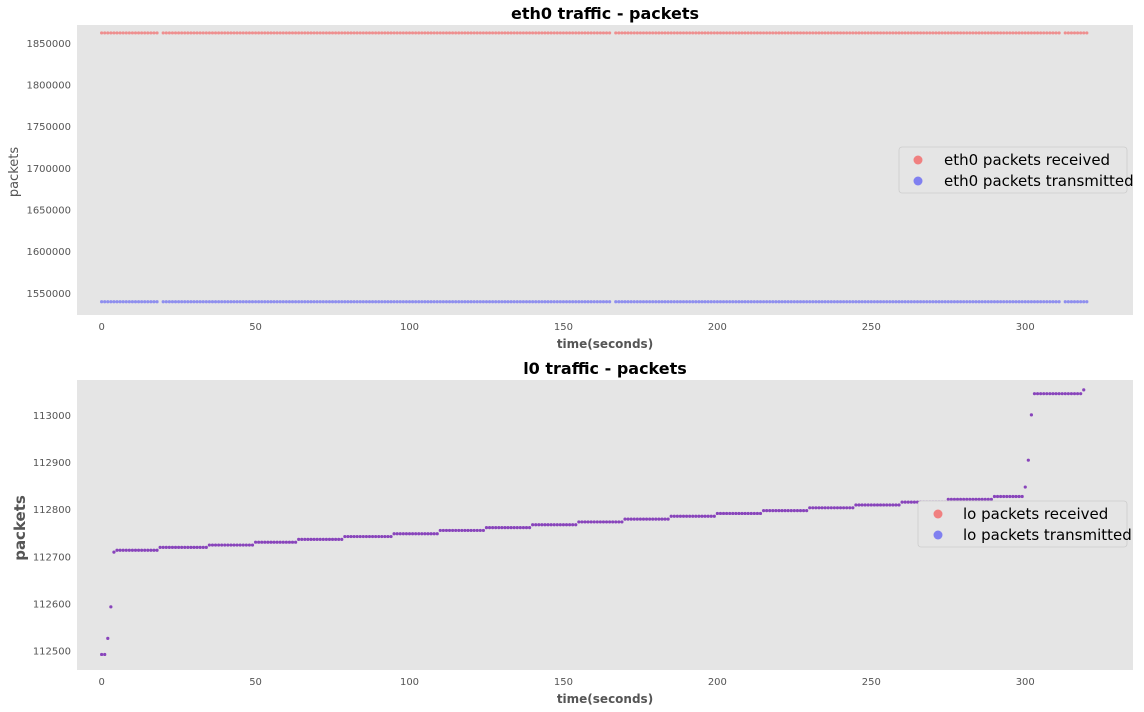 The image size is (1144, 712). What do you see at coordinates (48, 294) in the screenshot?
I see `y-tick-label: 1550000` at bounding box center [48, 294].